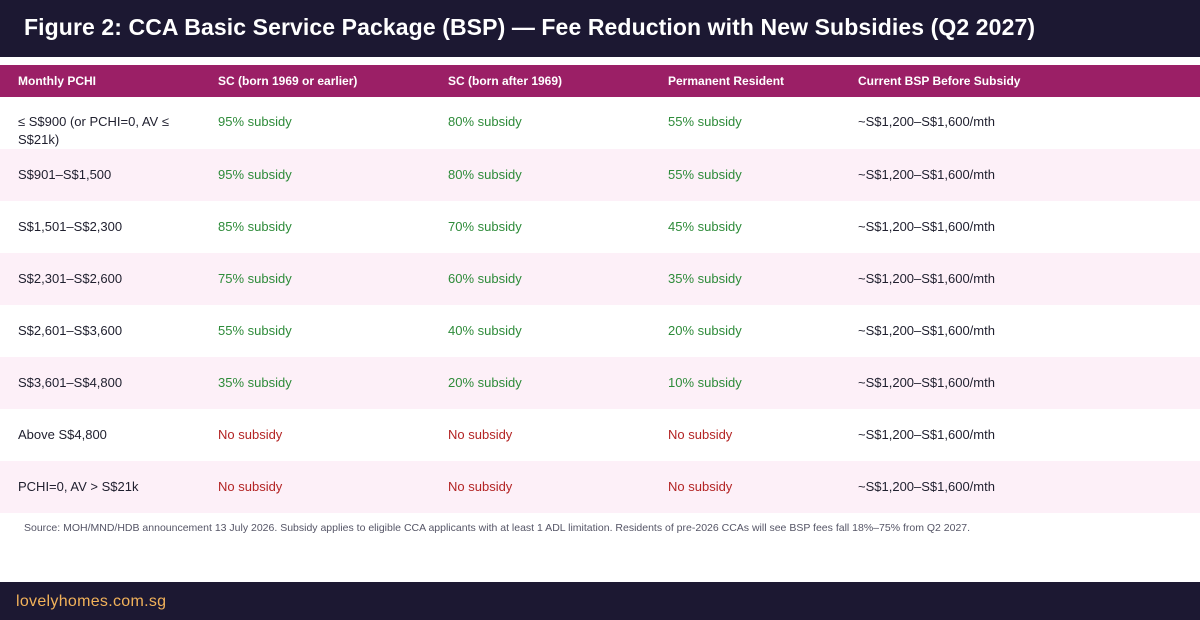 This screenshot has width=1200, height=620. I want to click on column-header-sc-1969-earlier: SC (born 1969 or earlier), so click(288, 81).